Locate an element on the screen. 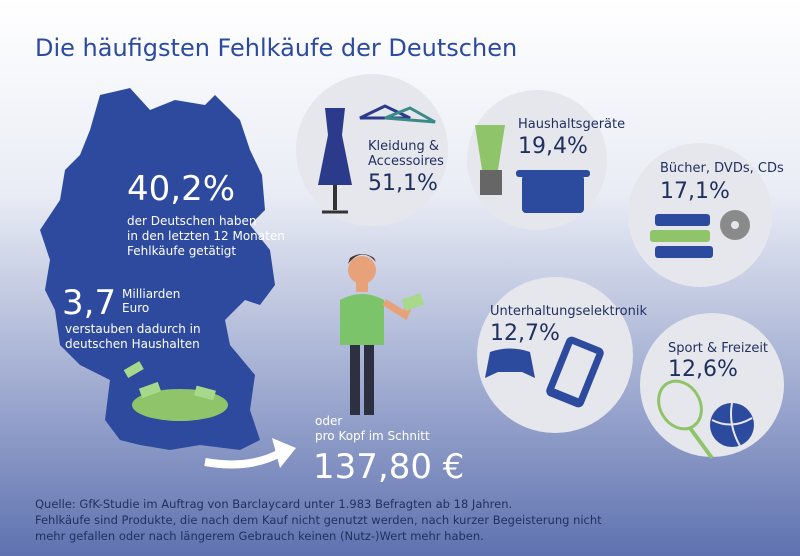  person-icon is located at coordinates (382, 334).